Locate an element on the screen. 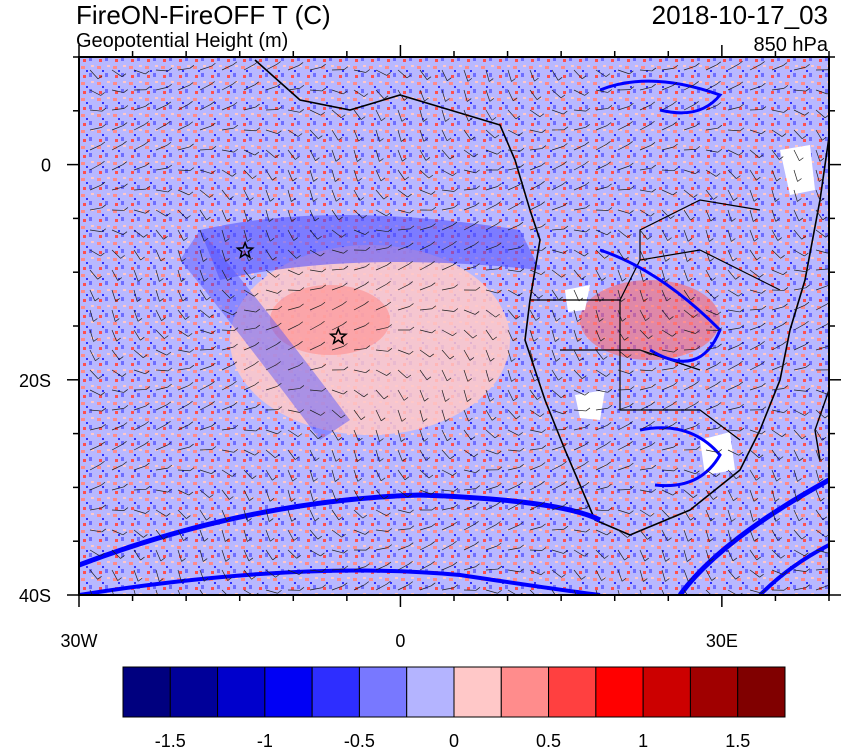  coastline is located at coordinates (821, 425).